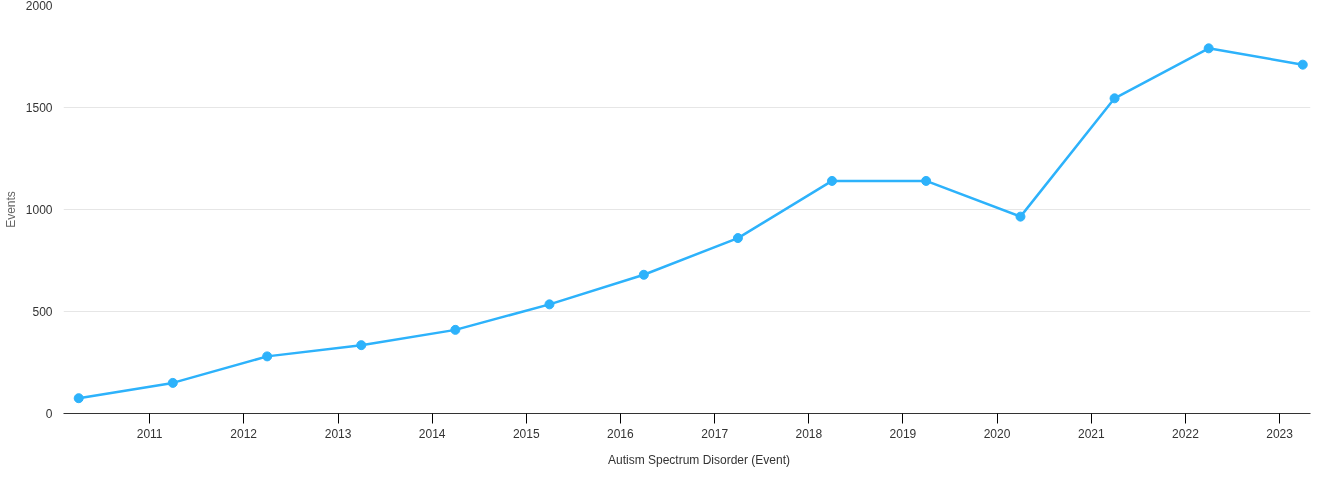 Image resolution: width=1338 pixels, height=492 pixels. What do you see at coordinates (432, 433) in the screenshot?
I see `x-tick-label: 2014` at bounding box center [432, 433].